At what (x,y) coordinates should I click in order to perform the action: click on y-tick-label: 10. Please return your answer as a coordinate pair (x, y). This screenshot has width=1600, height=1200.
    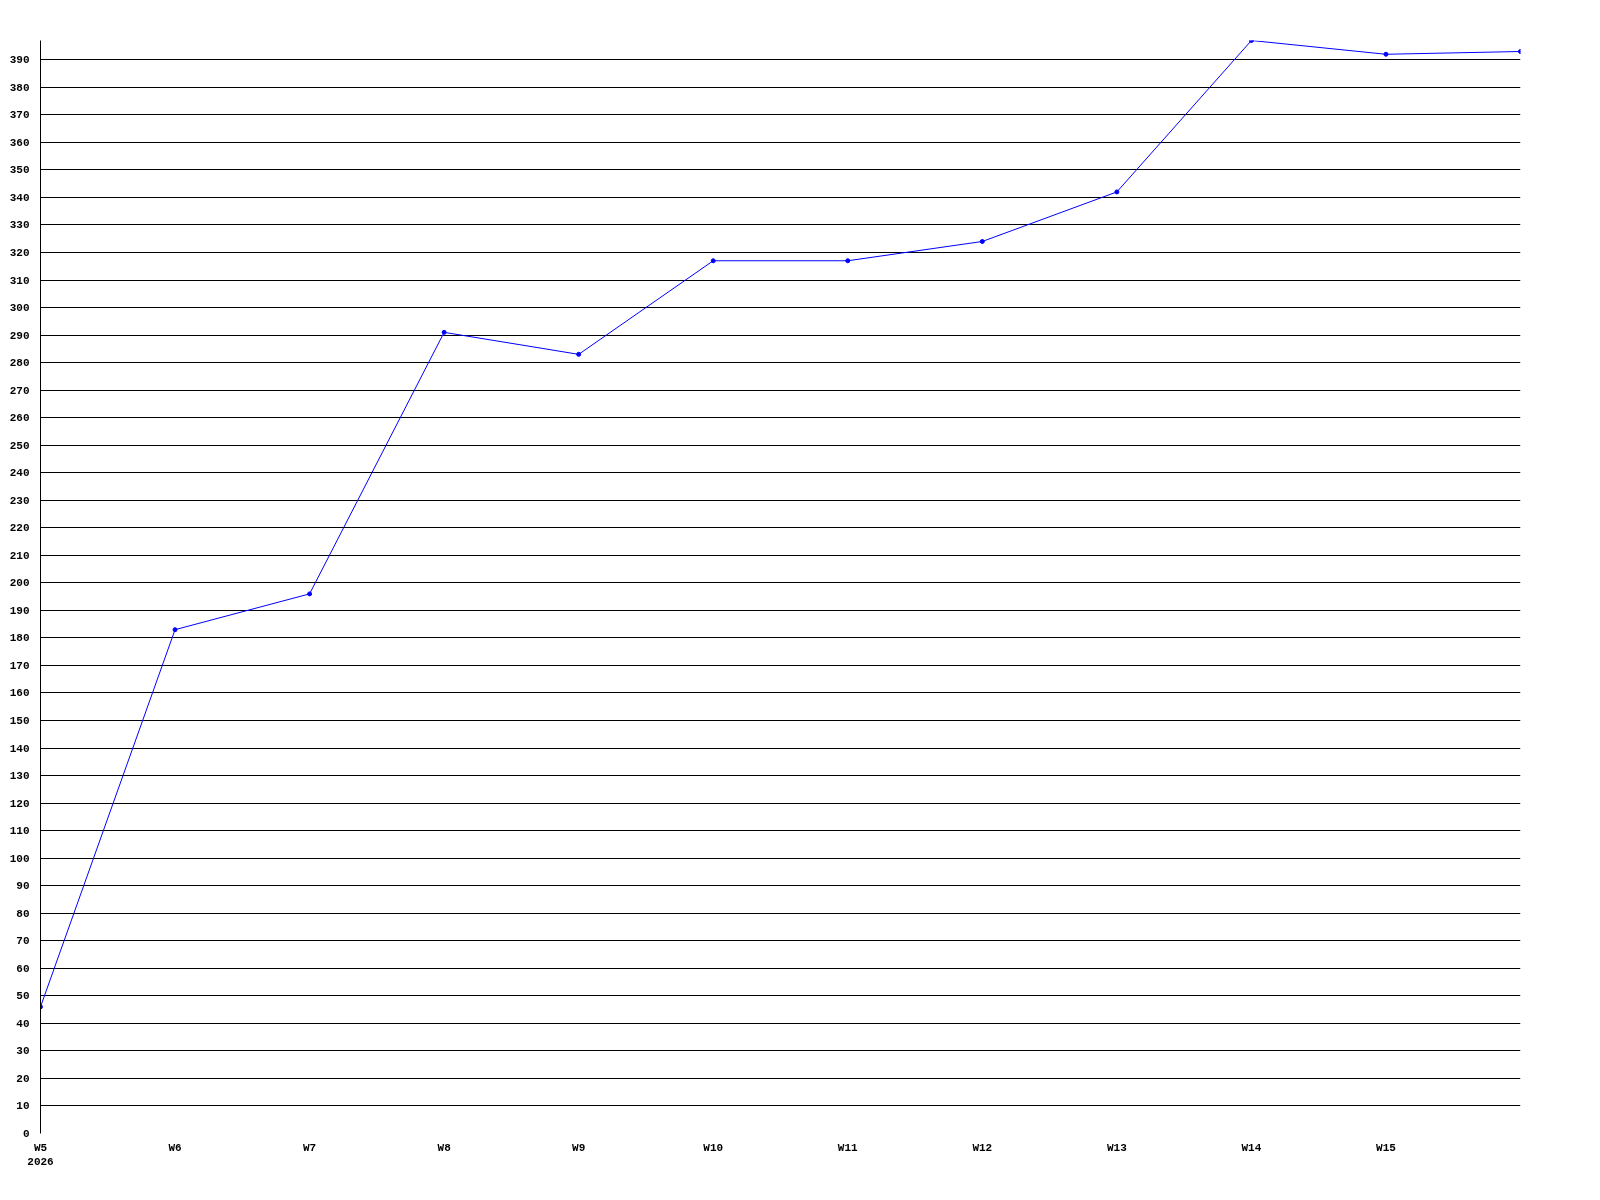
    Looking at the image, I should click on (23, 1106).